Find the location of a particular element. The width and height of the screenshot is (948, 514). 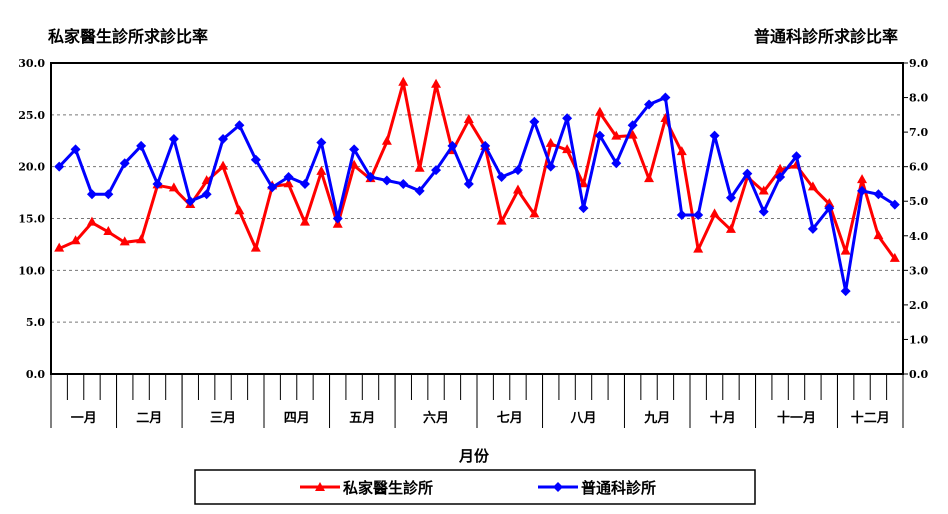

left-axis-title: 私家醫生診所求診比率 is located at coordinates (128, 36).